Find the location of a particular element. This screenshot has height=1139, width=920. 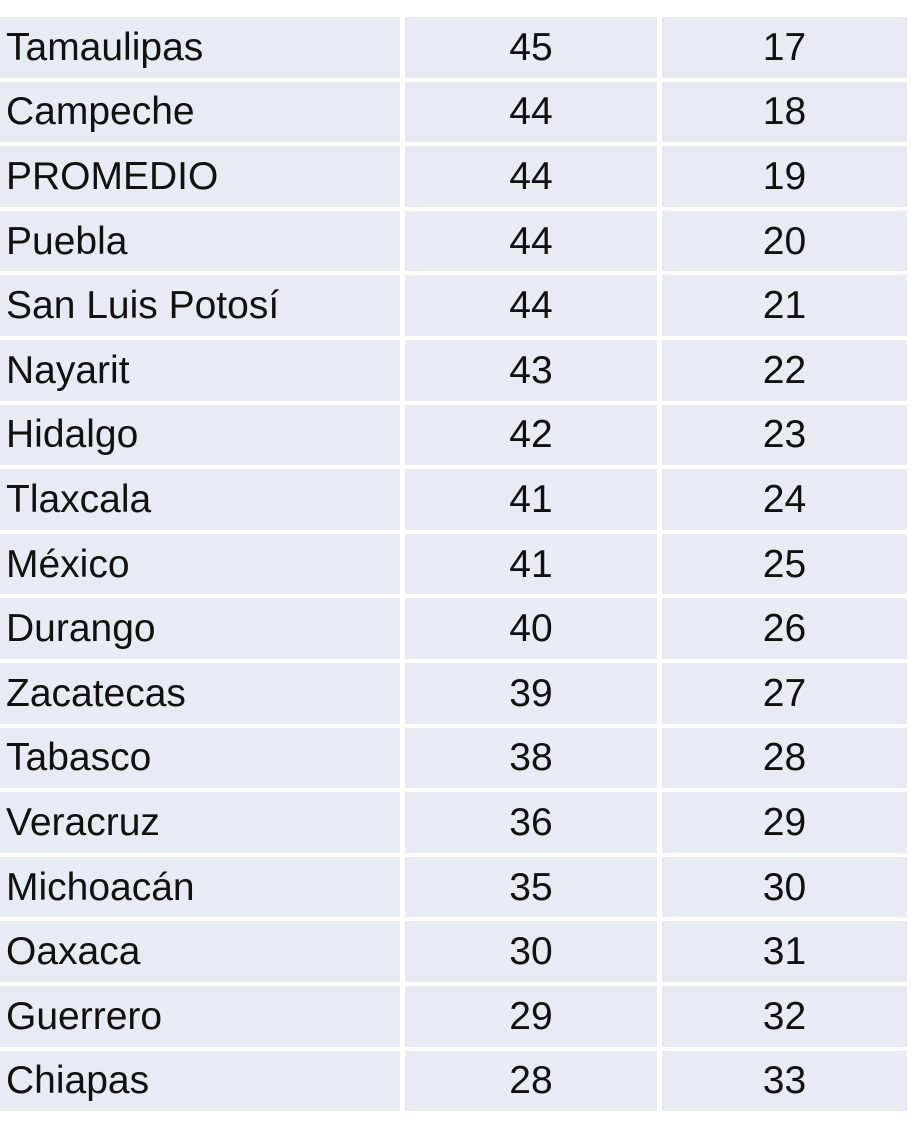

rank-cell: 33 is located at coordinates (784, 1081).